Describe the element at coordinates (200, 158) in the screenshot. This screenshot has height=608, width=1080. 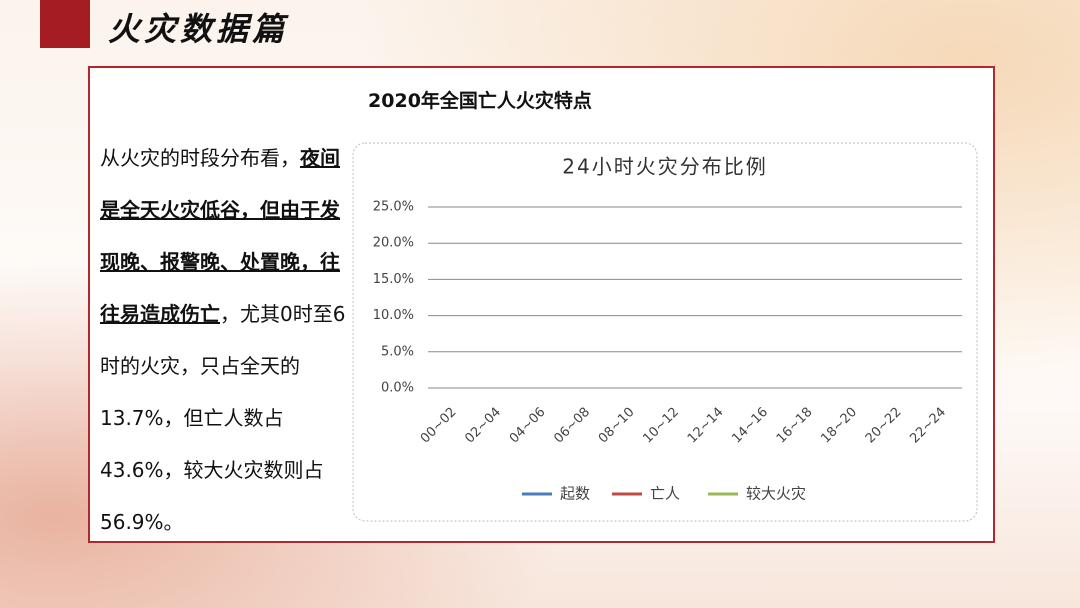
I see `body-text: 从火灾的时段分布看，` at that location.